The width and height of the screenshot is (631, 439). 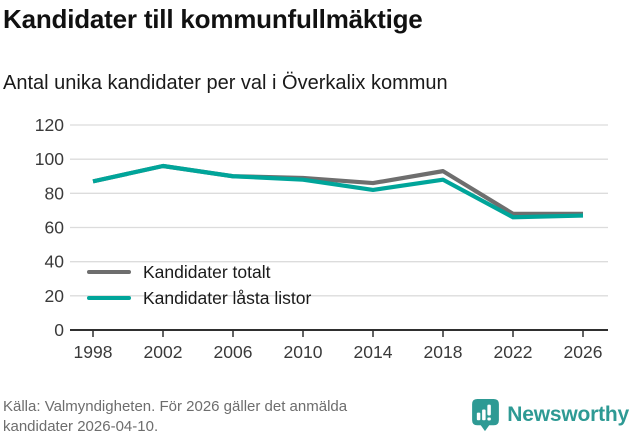 I want to click on legend-item-lasta-listor: Kandidater låsta listor, so click(x=199, y=298).